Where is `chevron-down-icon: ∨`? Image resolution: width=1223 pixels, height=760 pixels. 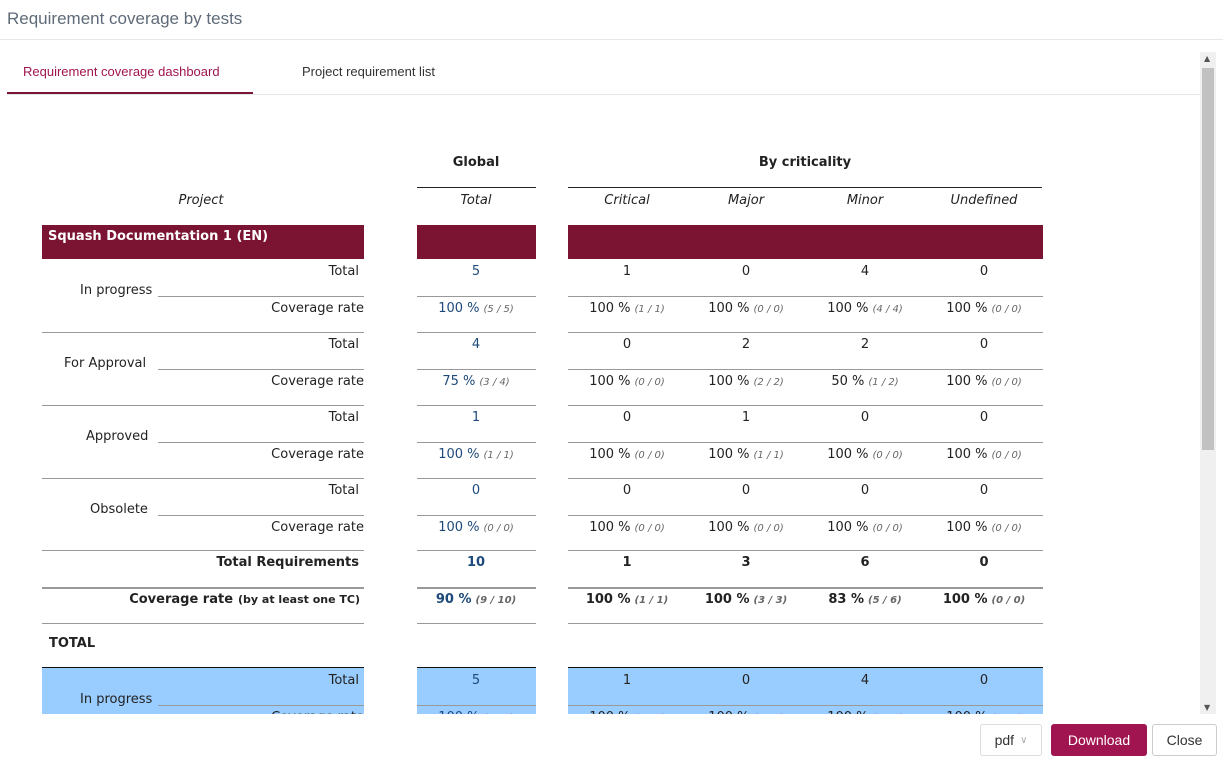 chevron-down-icon: ∨ is located at coordinates (1024, 740).